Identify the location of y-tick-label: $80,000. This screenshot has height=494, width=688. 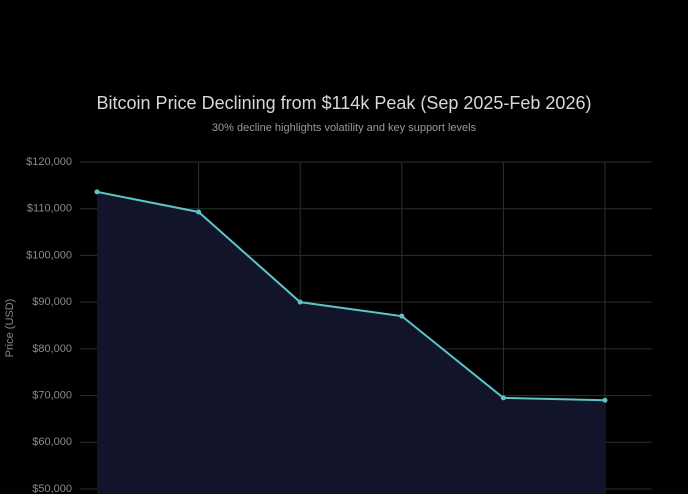
(52, 349).